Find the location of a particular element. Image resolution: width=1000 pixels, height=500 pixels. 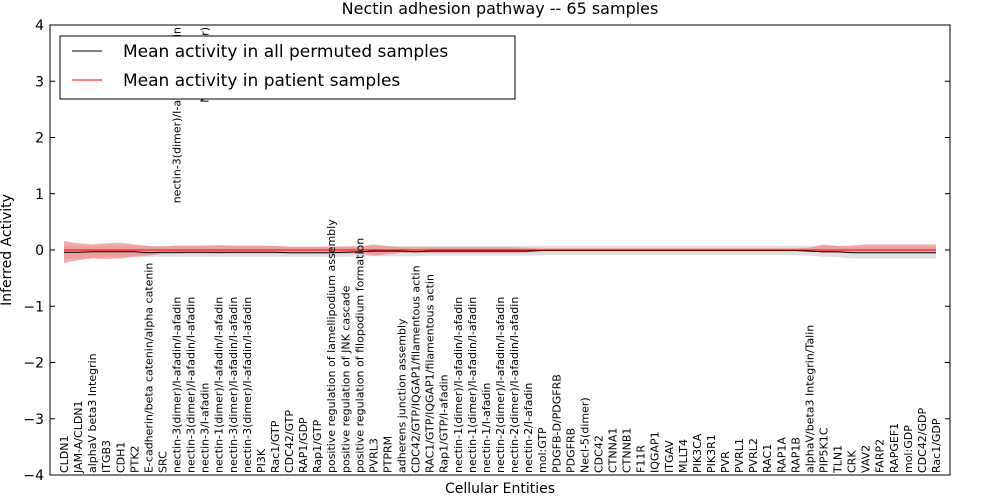

entity-label: Rap1/GTP is located at coordinates (317, 446).